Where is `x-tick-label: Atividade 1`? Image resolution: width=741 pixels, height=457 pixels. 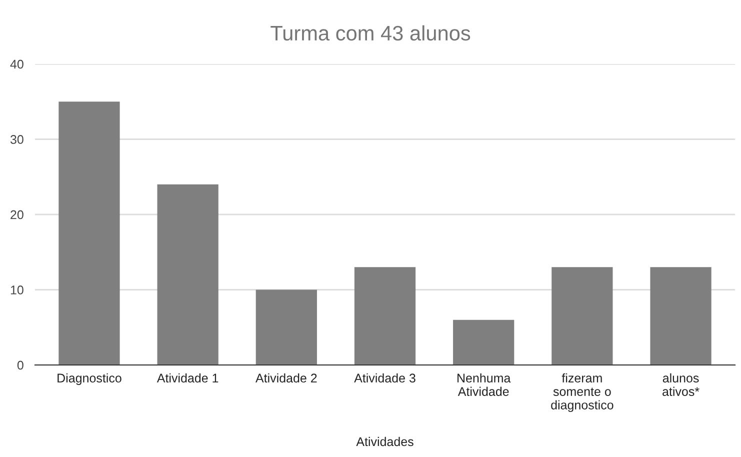
x-tick-label: Atividade 1 is located at coordinates (187, 378).